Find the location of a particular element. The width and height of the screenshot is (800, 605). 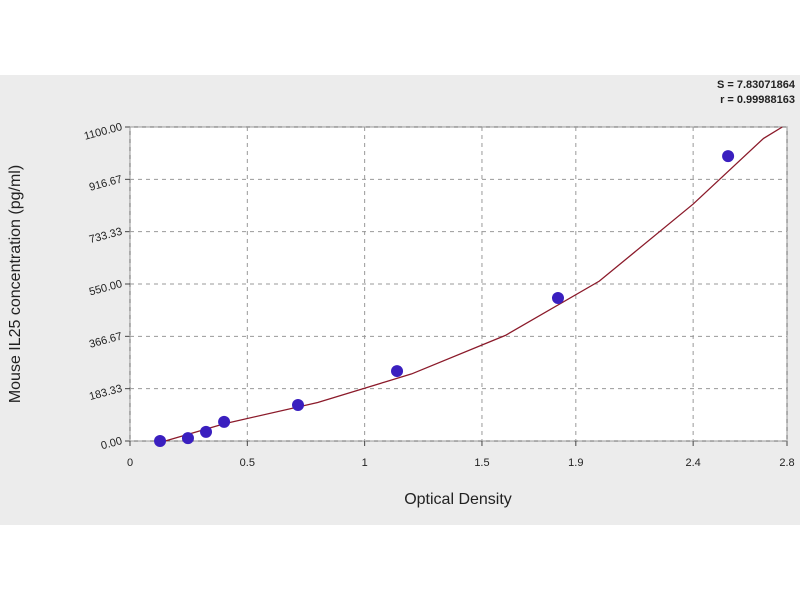

x-tick-label: 1.9 is located at coordinates (575, 463).